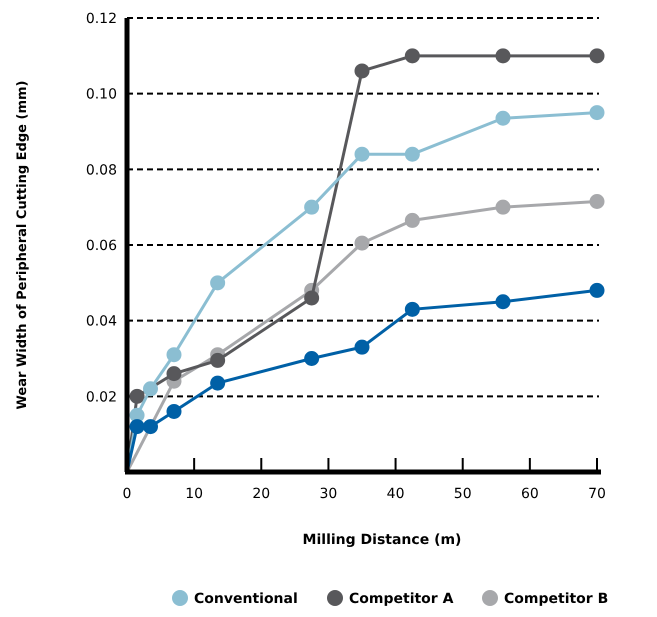  What do you see at coordinates (261, 494) in the screenshot?
I see `x-tick-label: 20` at bounding box center [261, 494].